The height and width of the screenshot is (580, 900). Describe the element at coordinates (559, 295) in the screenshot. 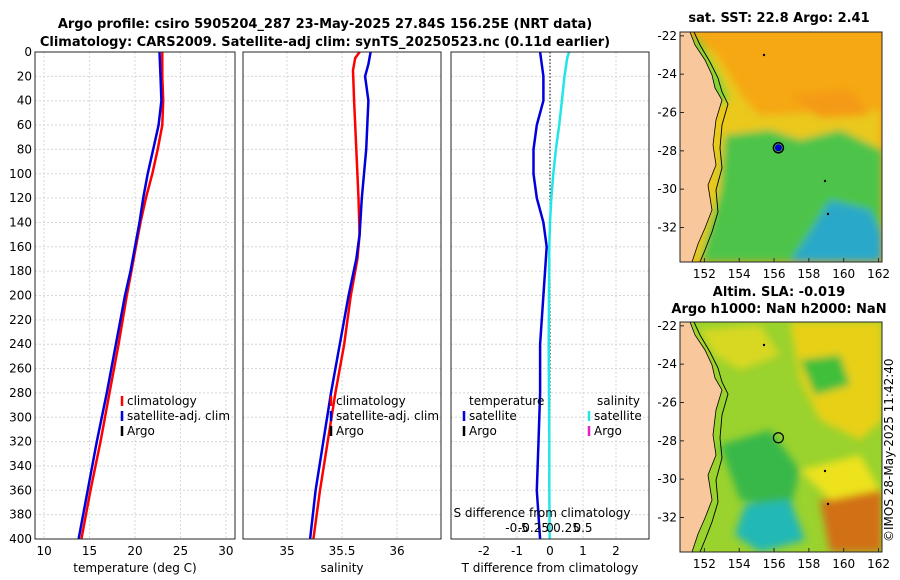

I see `series-line-salinity-satellite` at that location.